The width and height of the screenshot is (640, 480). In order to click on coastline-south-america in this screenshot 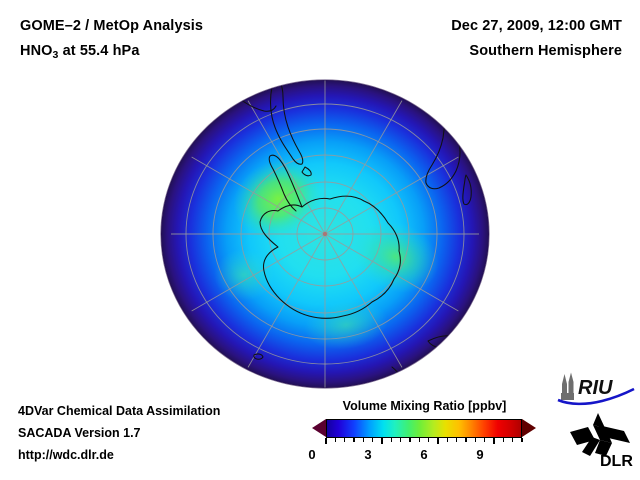, I will do `click(286, 123)`.